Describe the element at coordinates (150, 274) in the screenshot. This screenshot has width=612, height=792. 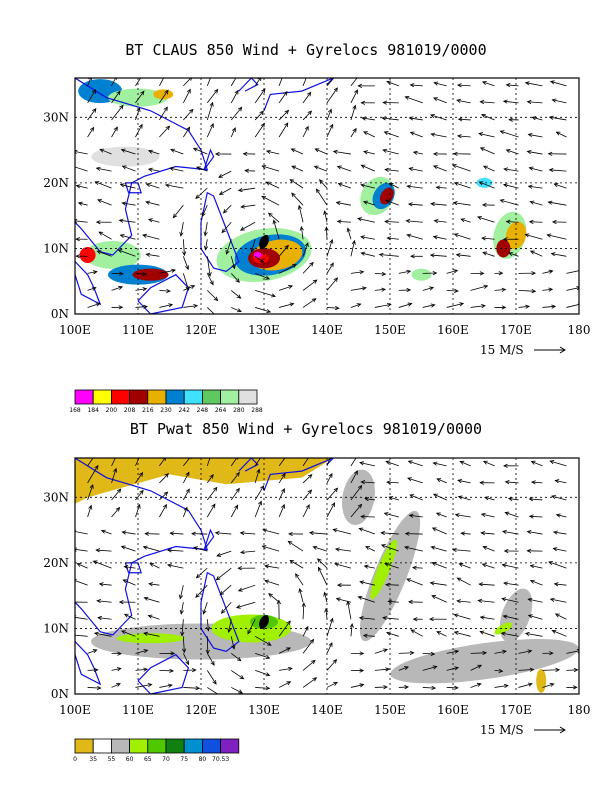
I see `cloud-indochina-core` at that location.